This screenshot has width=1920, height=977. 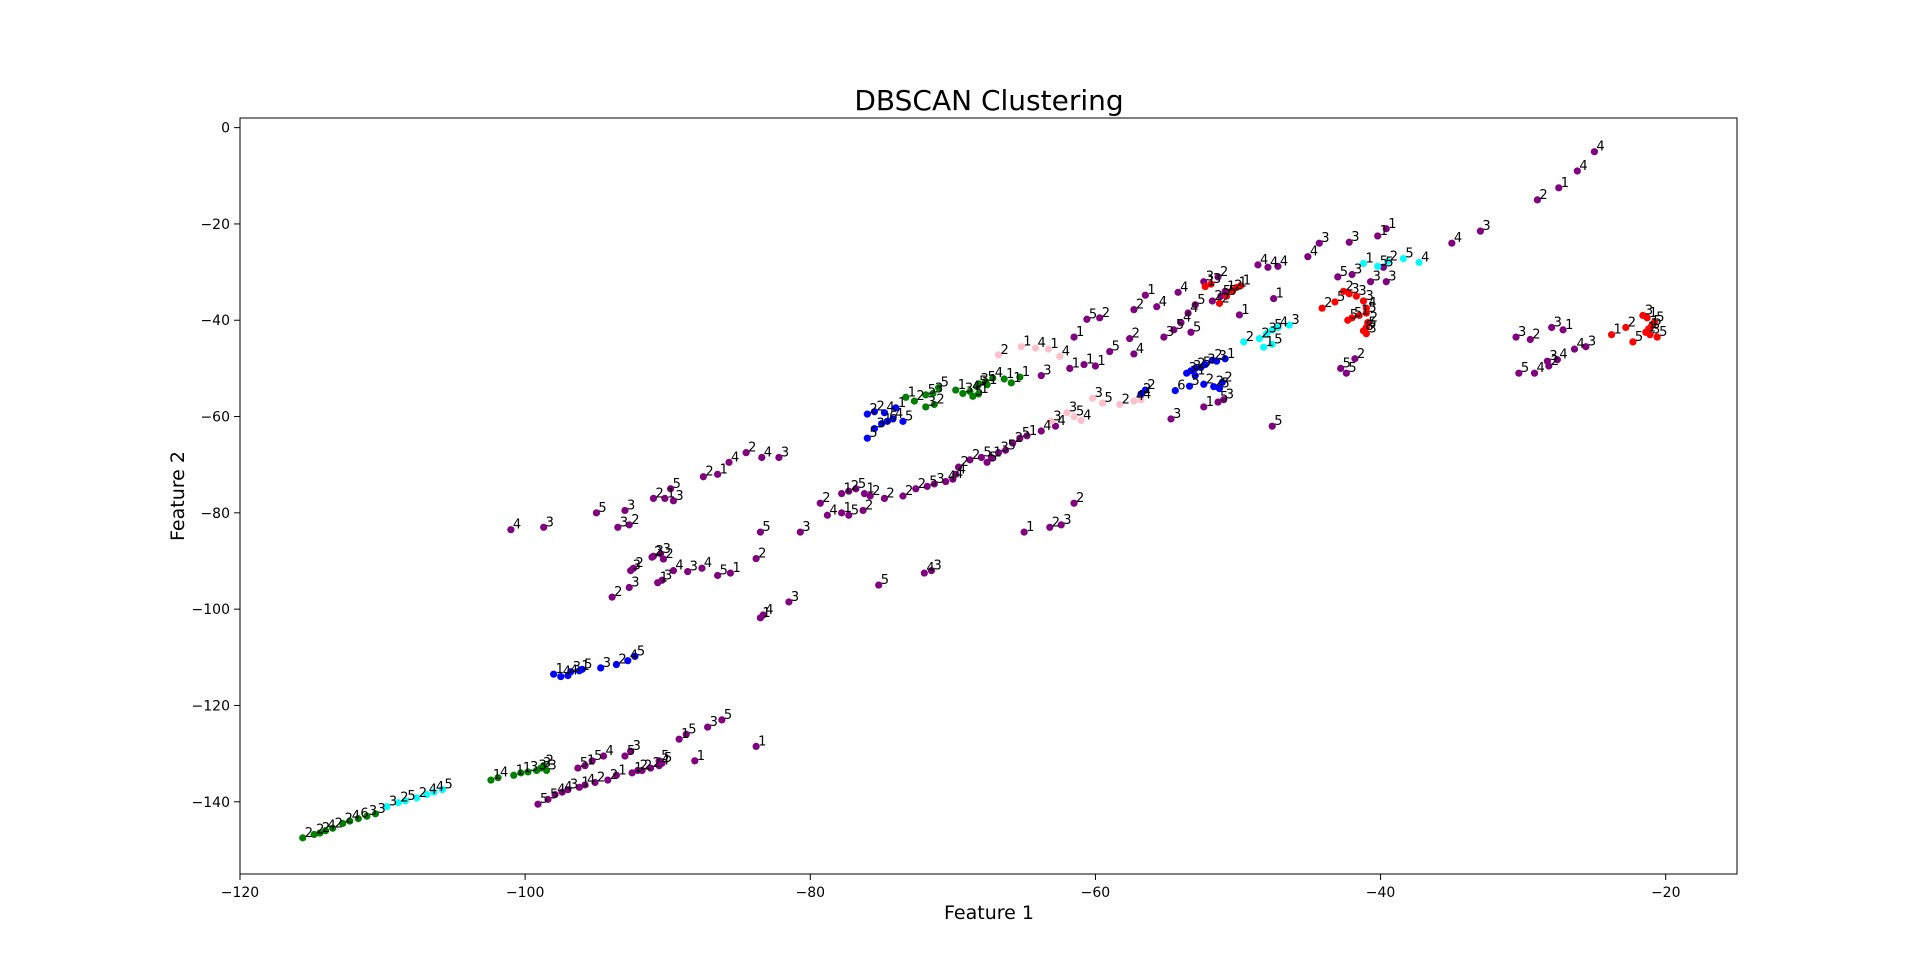 What do you see at coordinates (216, 466) in the screenshot?
I see `y-axis-ticks: 0 −20 −40 −60 −80 −100 −120 −140` at bounding box center [216, 466].